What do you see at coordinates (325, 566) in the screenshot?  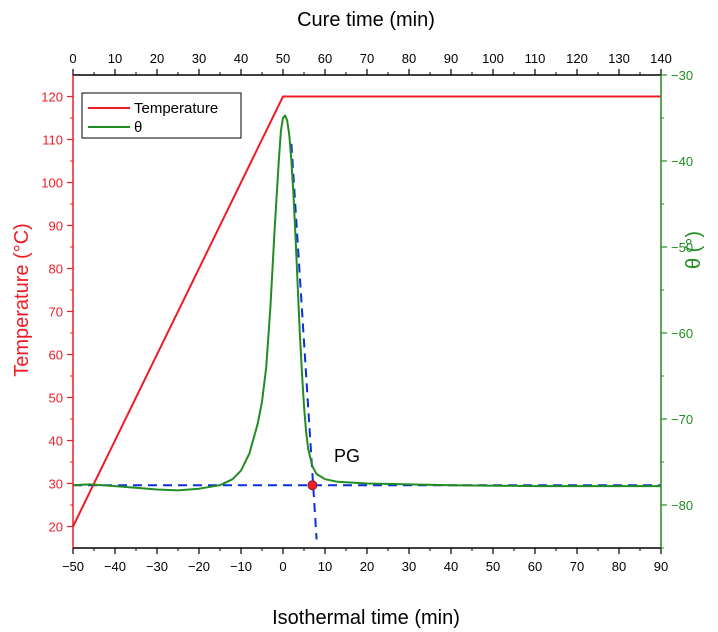 I see `bottom-tick-label: 10` at bounding box center [325, 566].